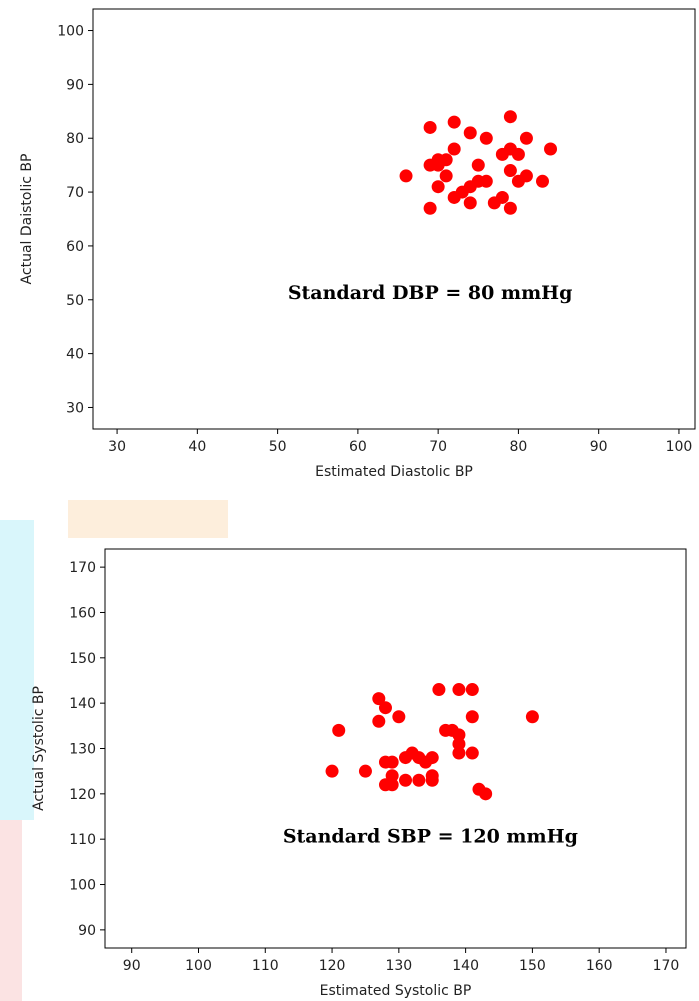 This screenshot has width=699, height=1001. Describe the element at coordinates (396, 991) in the screenshot. I see `x-axis-title: Estimated Systolic BP` at that location.